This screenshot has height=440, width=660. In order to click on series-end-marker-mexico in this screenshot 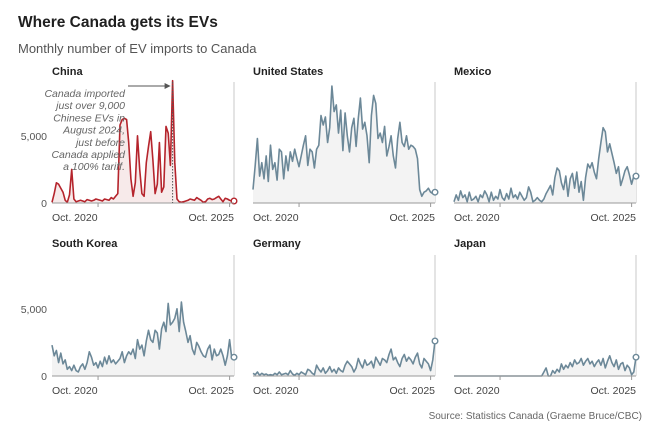, I will do `click(636, 176)`.